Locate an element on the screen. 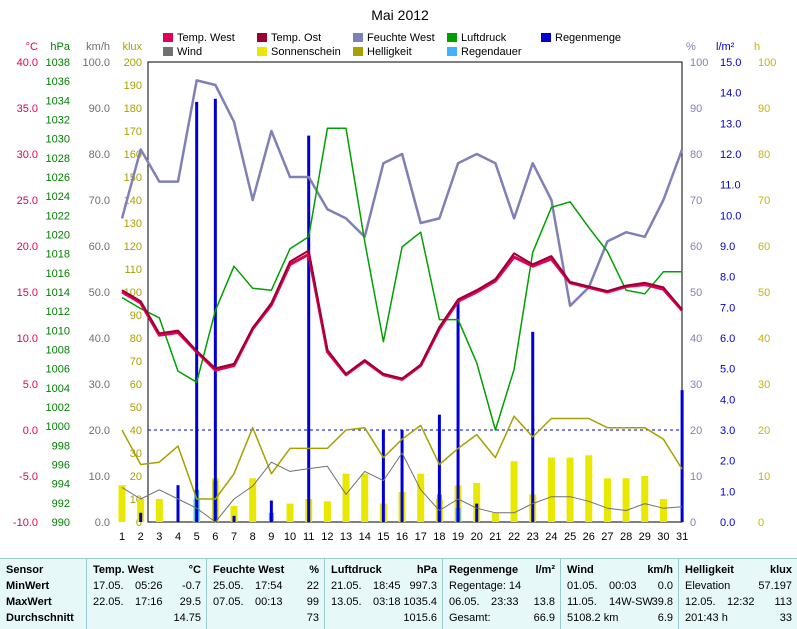  axis-tick-label: 998 is located at coordinates (61, 446).